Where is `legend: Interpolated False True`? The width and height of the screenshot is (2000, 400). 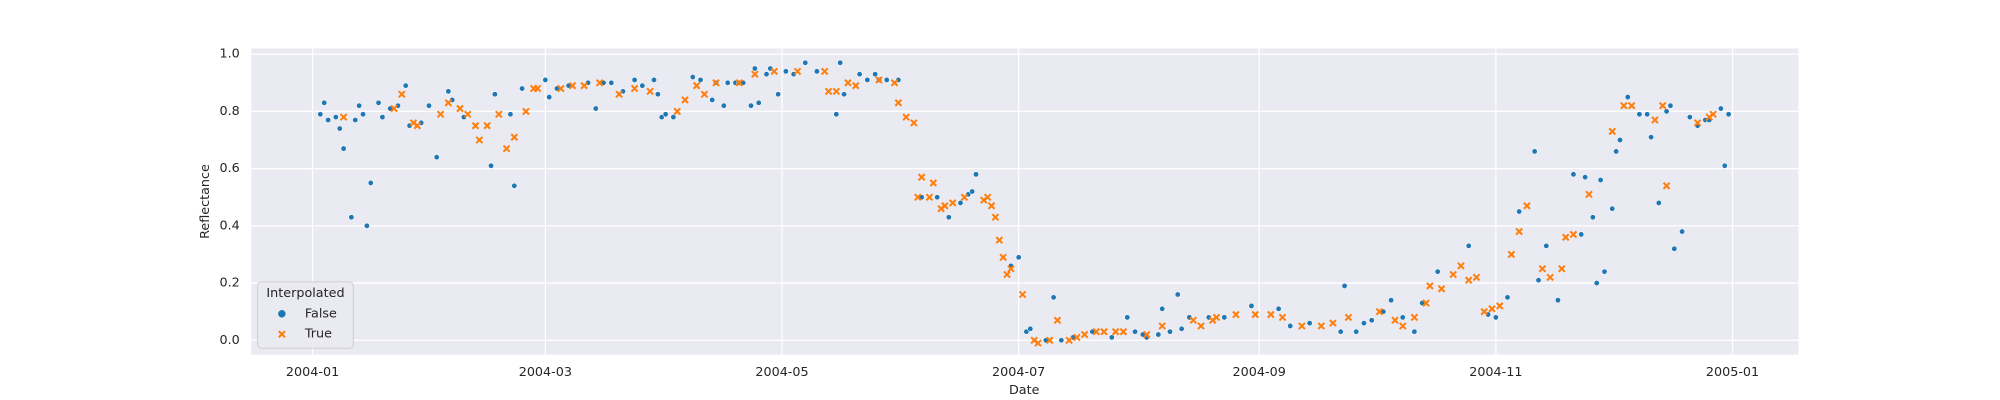
legend: Interpolated False True is located at coordinates (305, 315).